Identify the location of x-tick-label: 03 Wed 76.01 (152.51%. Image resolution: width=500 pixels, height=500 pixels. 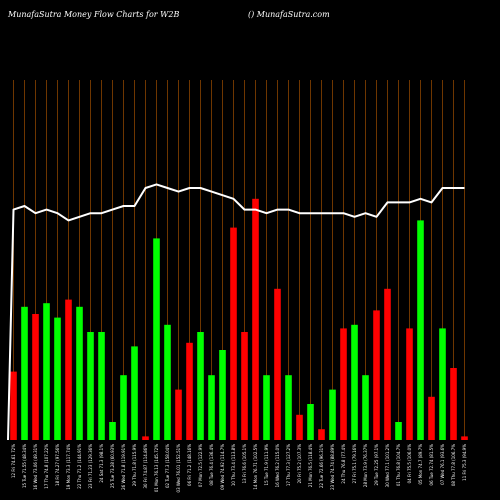
(178, 468).